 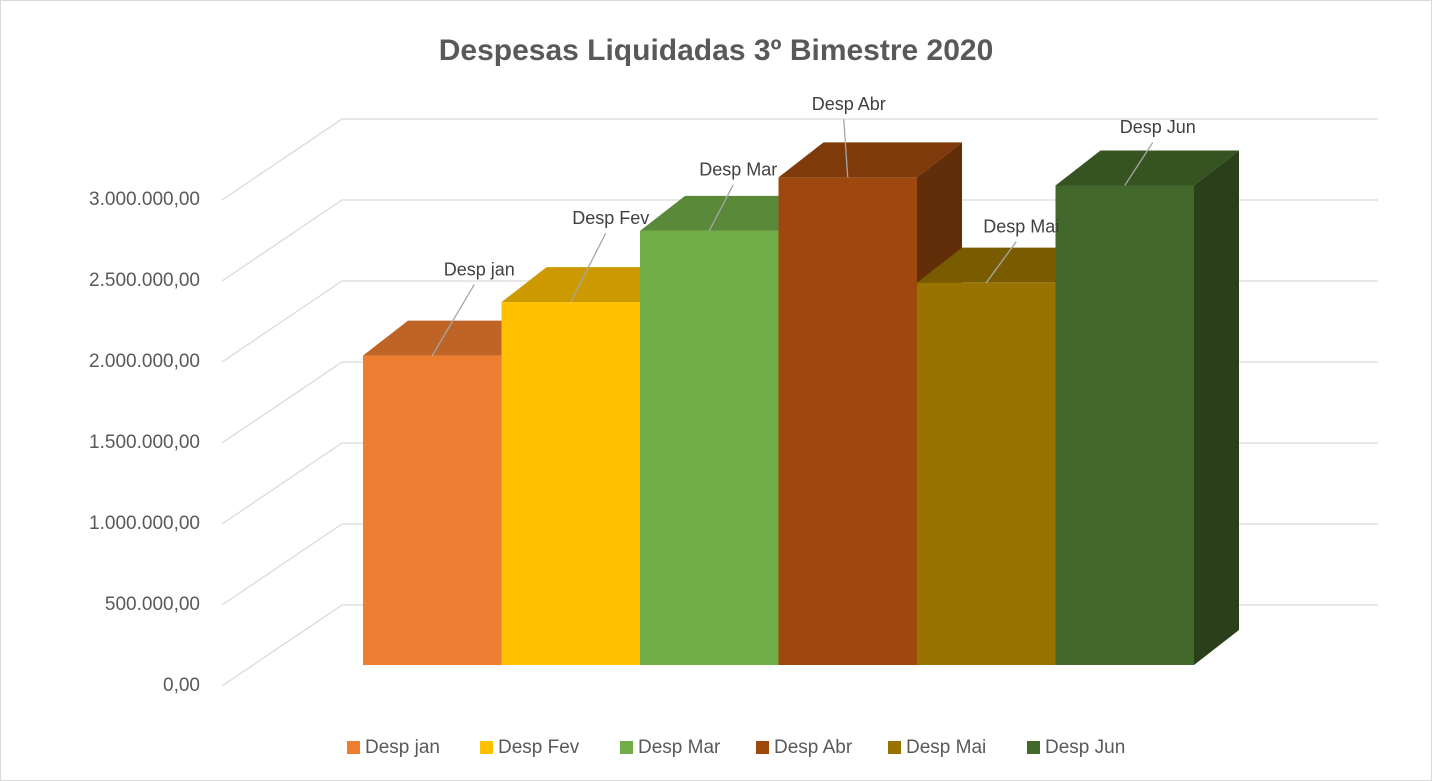 What do you see at coordinates (152, 604) in the screenshot?
I see `y-tick-label: 500.000,00` at bounding box center [152, 604].